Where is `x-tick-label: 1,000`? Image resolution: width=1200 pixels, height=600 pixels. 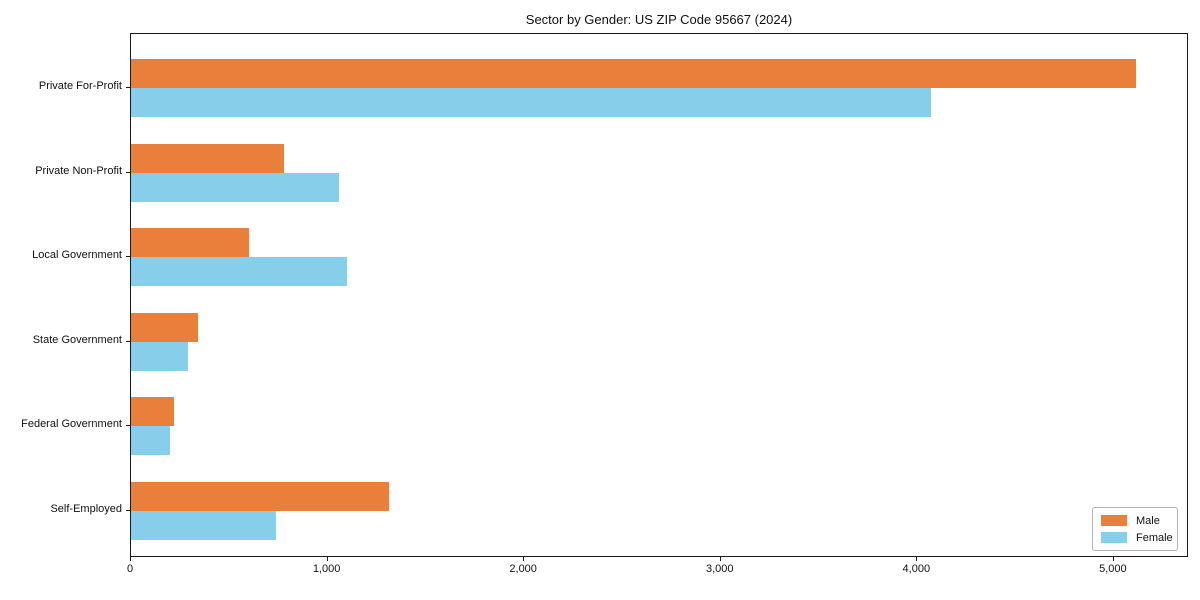 x-tick-label: 1,000 is located at coordinates (326, 569).